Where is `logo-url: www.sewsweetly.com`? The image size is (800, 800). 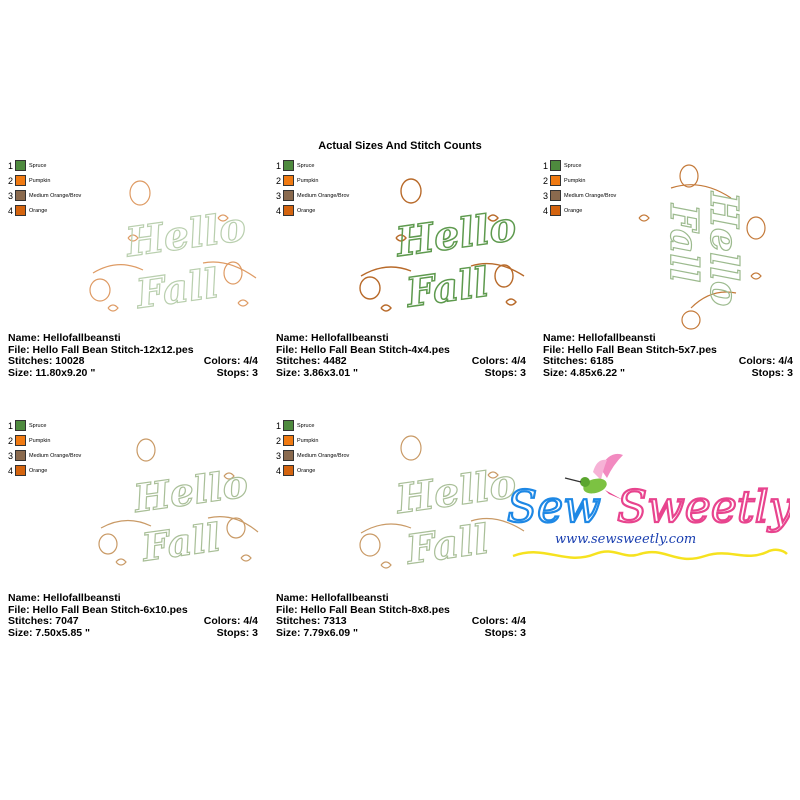 logo-url: www.sewsweetly.com is located at coordinates (625, 539).